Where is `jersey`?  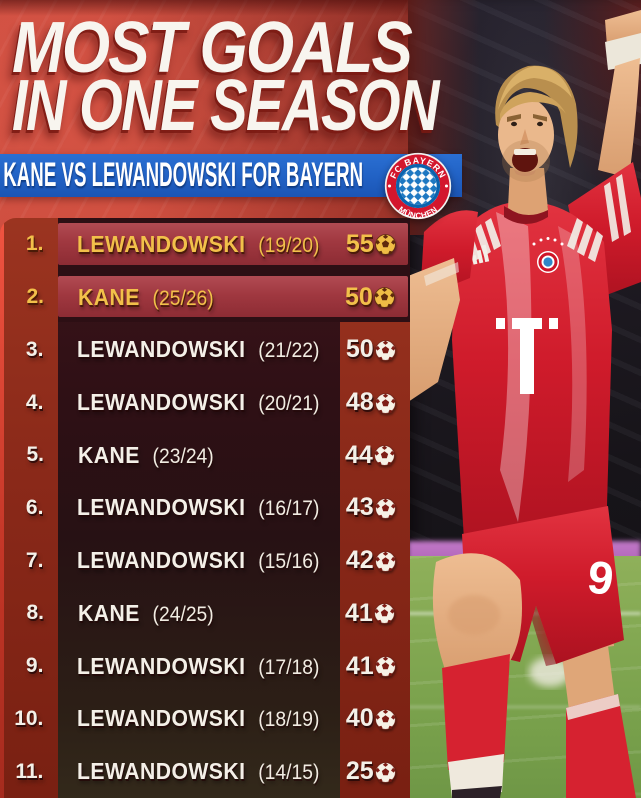 jersey is located at coordinates (532, 380).